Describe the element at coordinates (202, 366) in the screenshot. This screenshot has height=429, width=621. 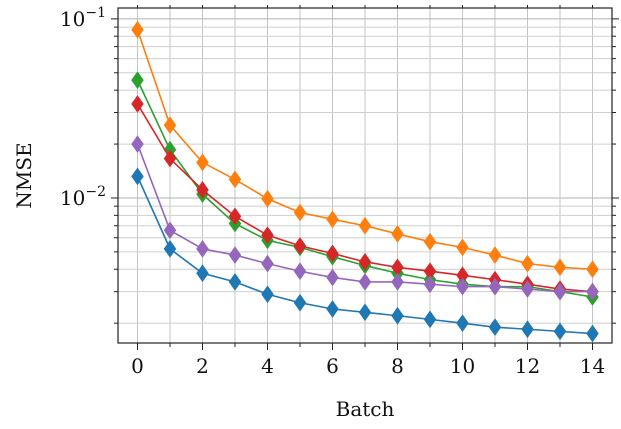
I see `x-tick-label: 2` at that location.